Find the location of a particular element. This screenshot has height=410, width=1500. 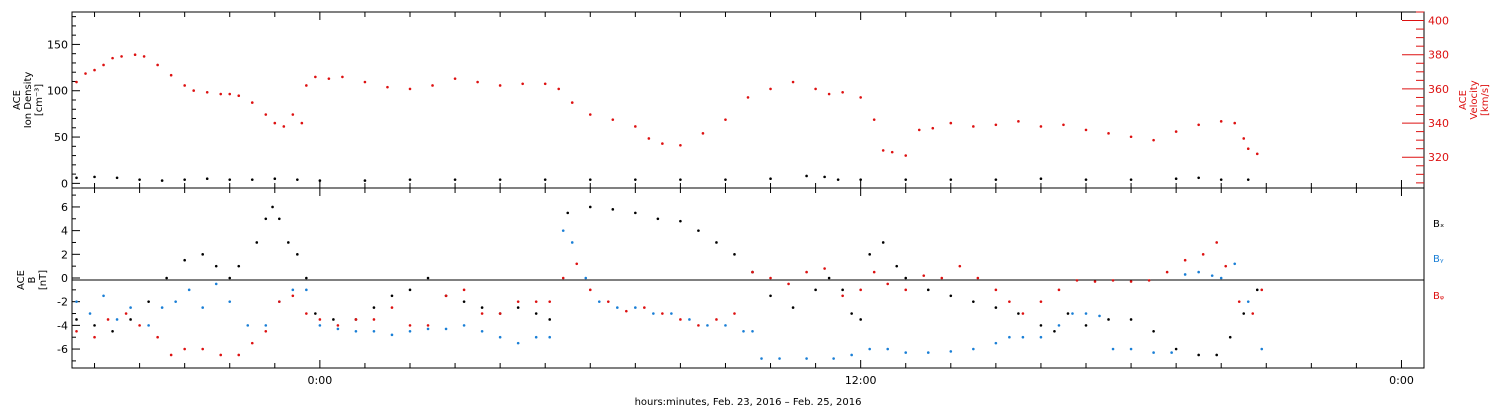

velocity-y-tick-label: 360 is located at coordinates (1438, 89).